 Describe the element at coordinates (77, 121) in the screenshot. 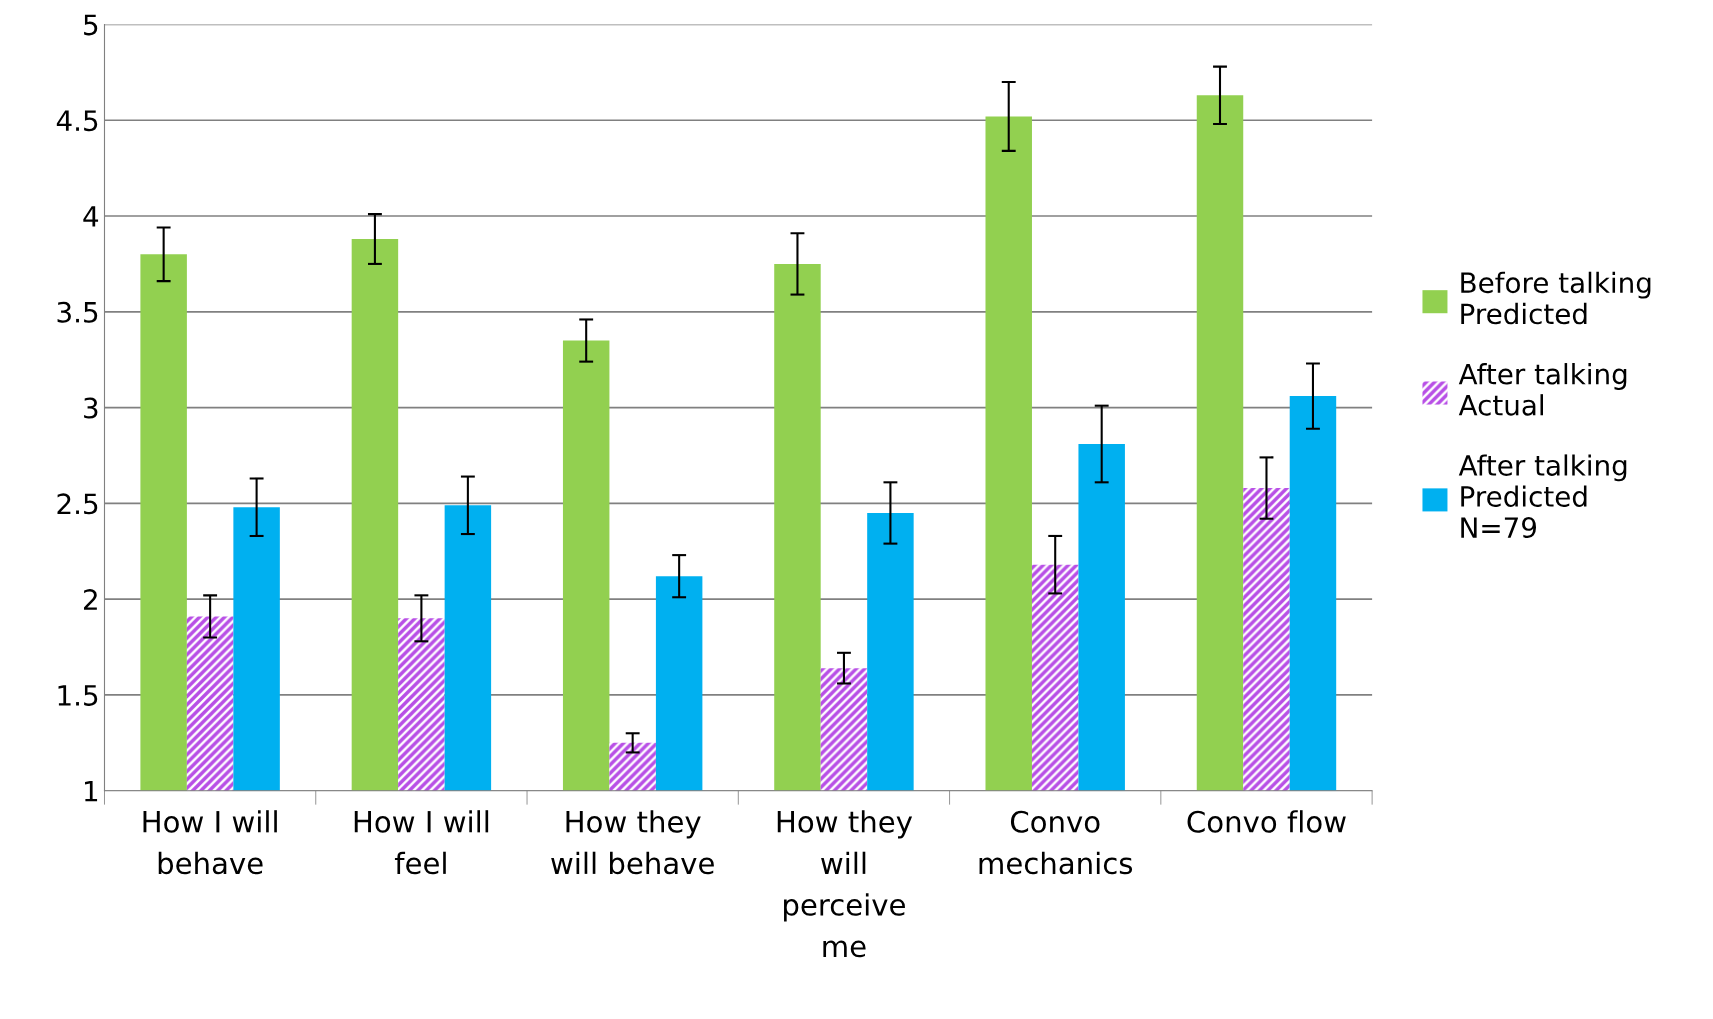

I see `y-tick-label: 4.5` at that location.